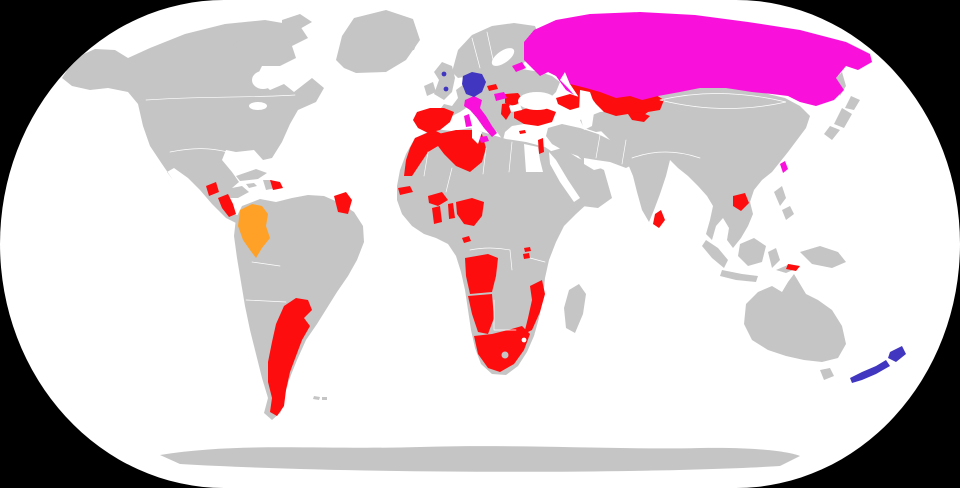 This screenshot has width=960, height=488. What do you see at coordinates (590, 146) in the screenshot?
I see `region-middle-east` at bounding box center [590, 146].